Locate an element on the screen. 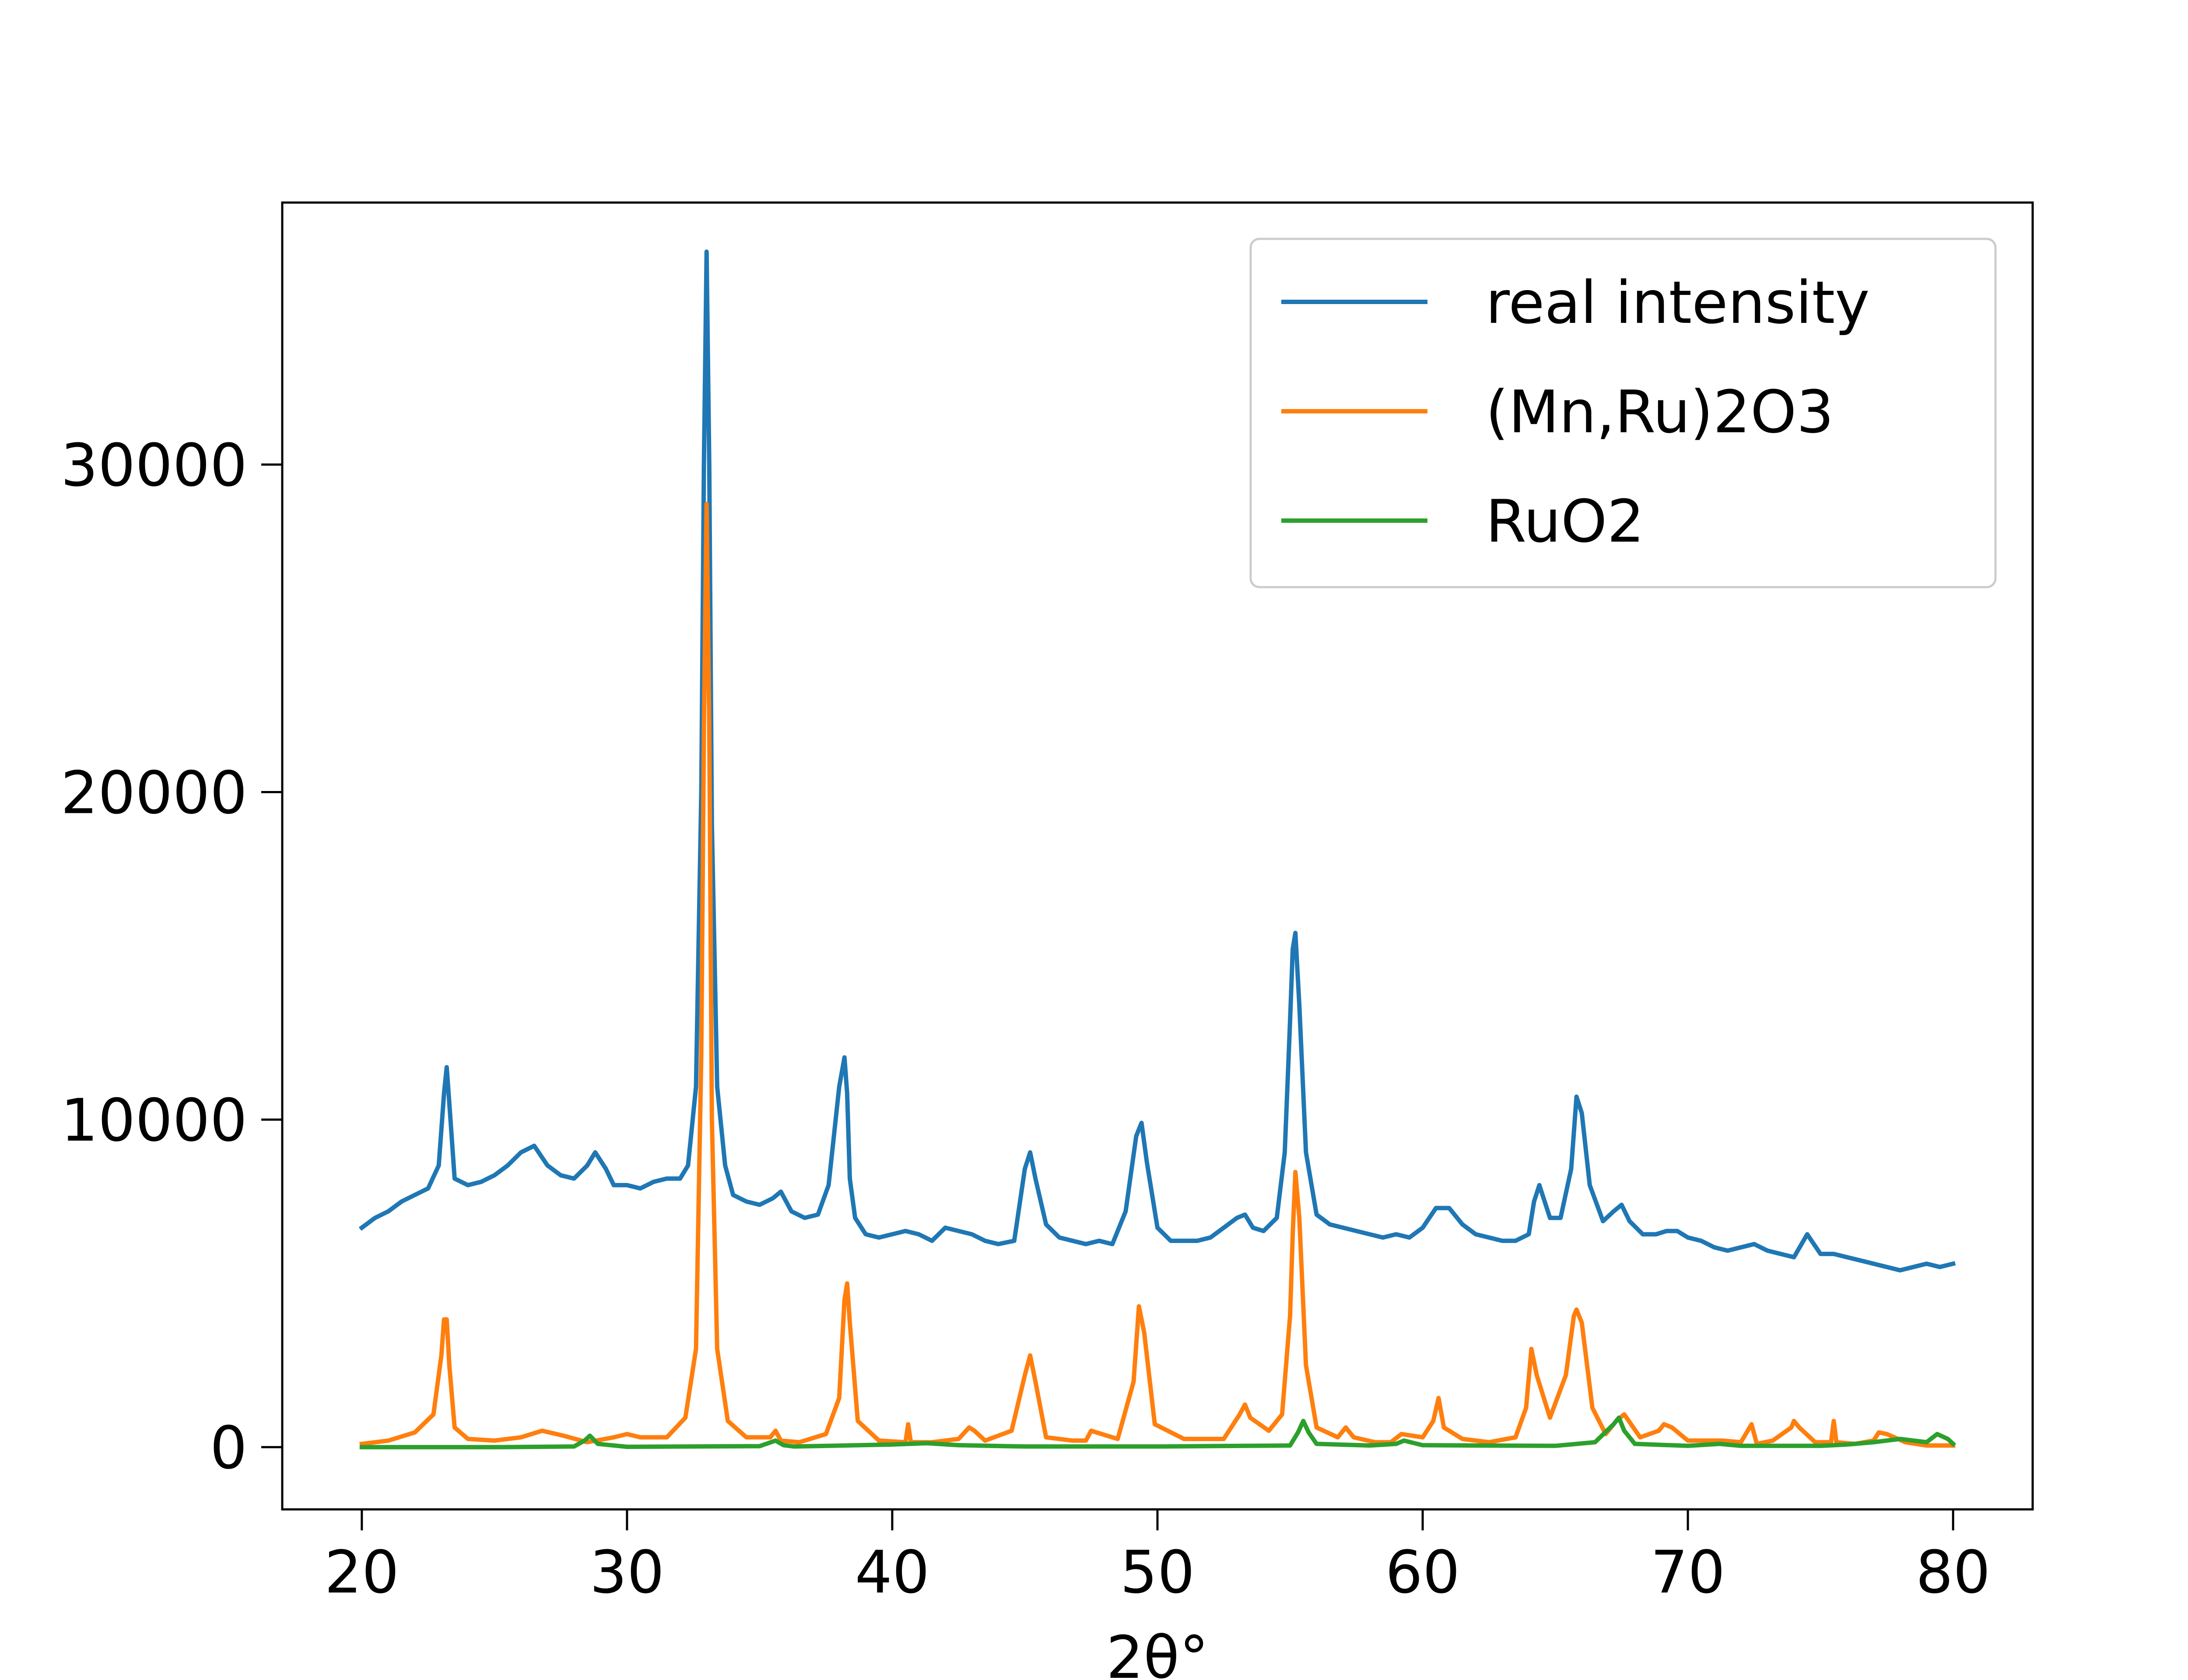 The image size is (2188, 1680). x-axis: 20 30 40 50 60 70 80 is located at coordinates (1158, 1557).